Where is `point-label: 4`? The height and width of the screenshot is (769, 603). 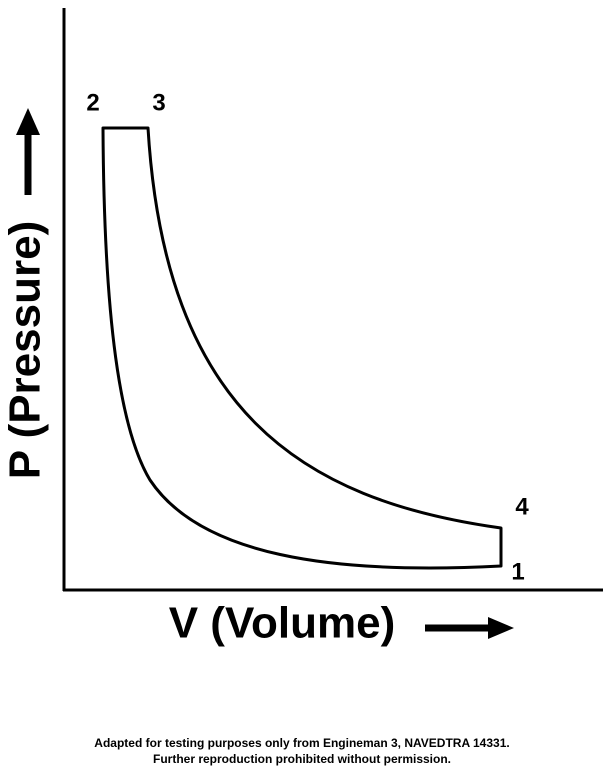 point-label: 4 is located at coordinates (522, 506).